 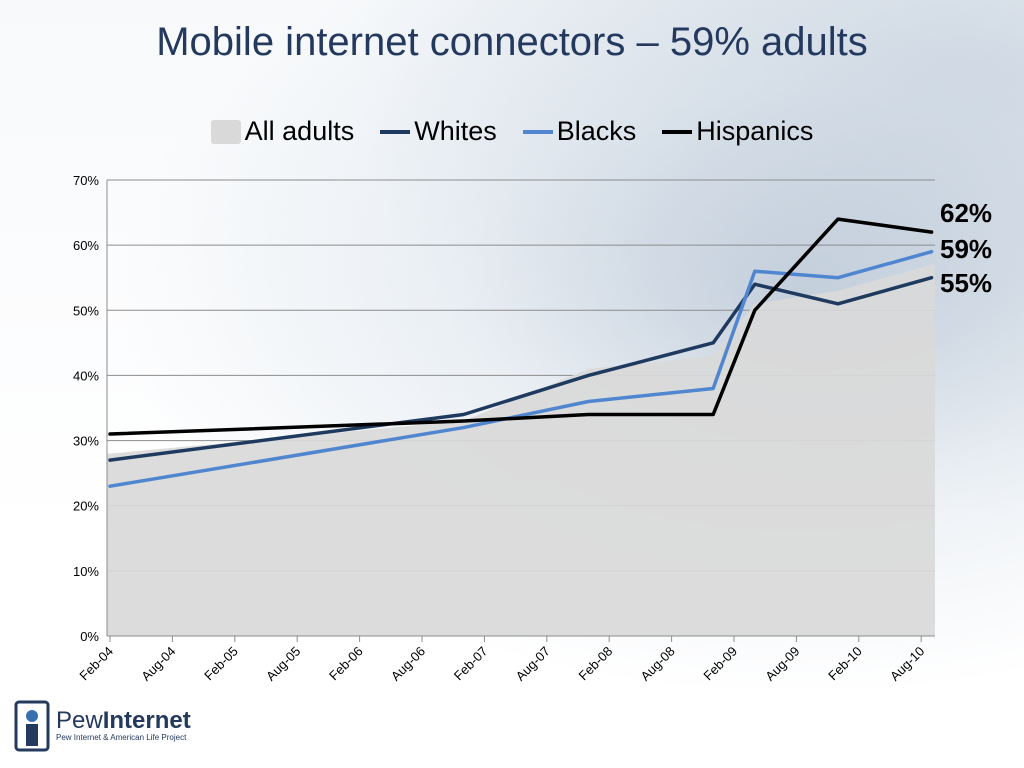 I want to click on pew-logo-icon, so click(x=32, y=726).